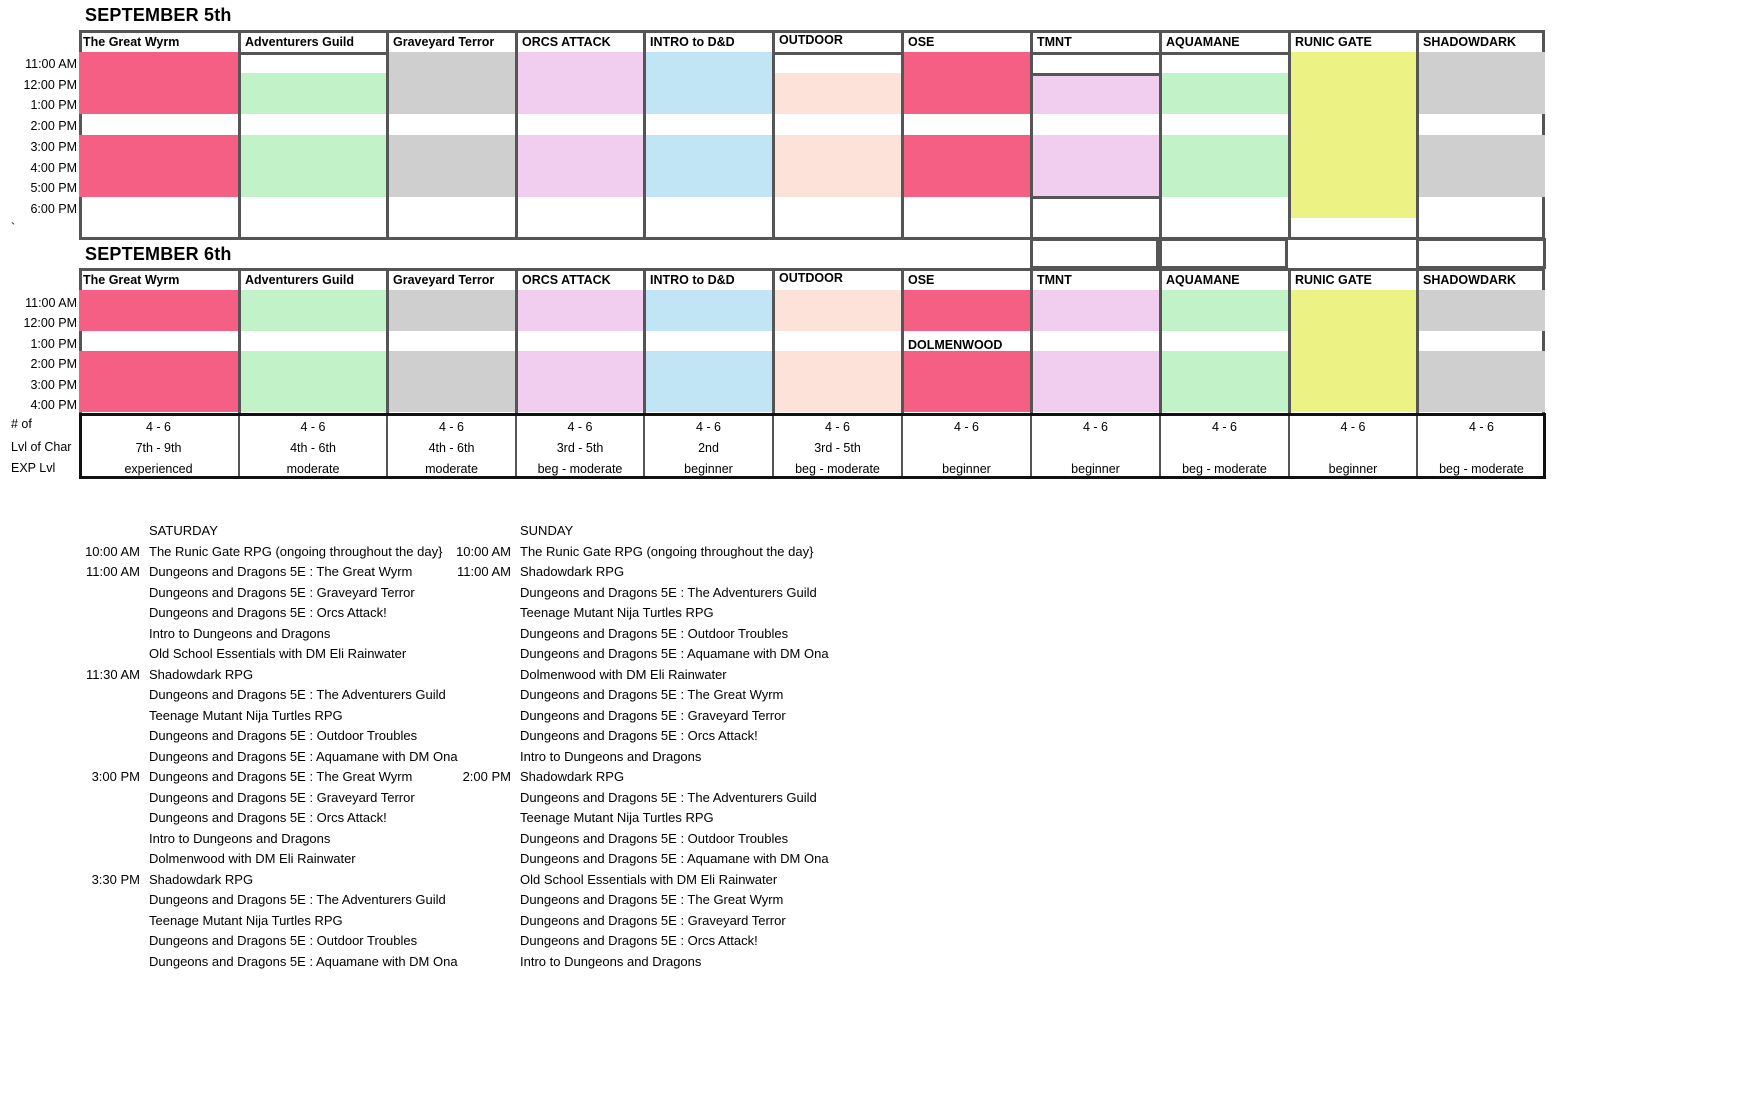 The height and width of the screenshot is (1099, 1754). What do you see at coordinates (1480, 446) in the screenshot?
I see `info-column-shadowdark: 4 - 6 beg - moderate` at bounding box center [1480, 446].